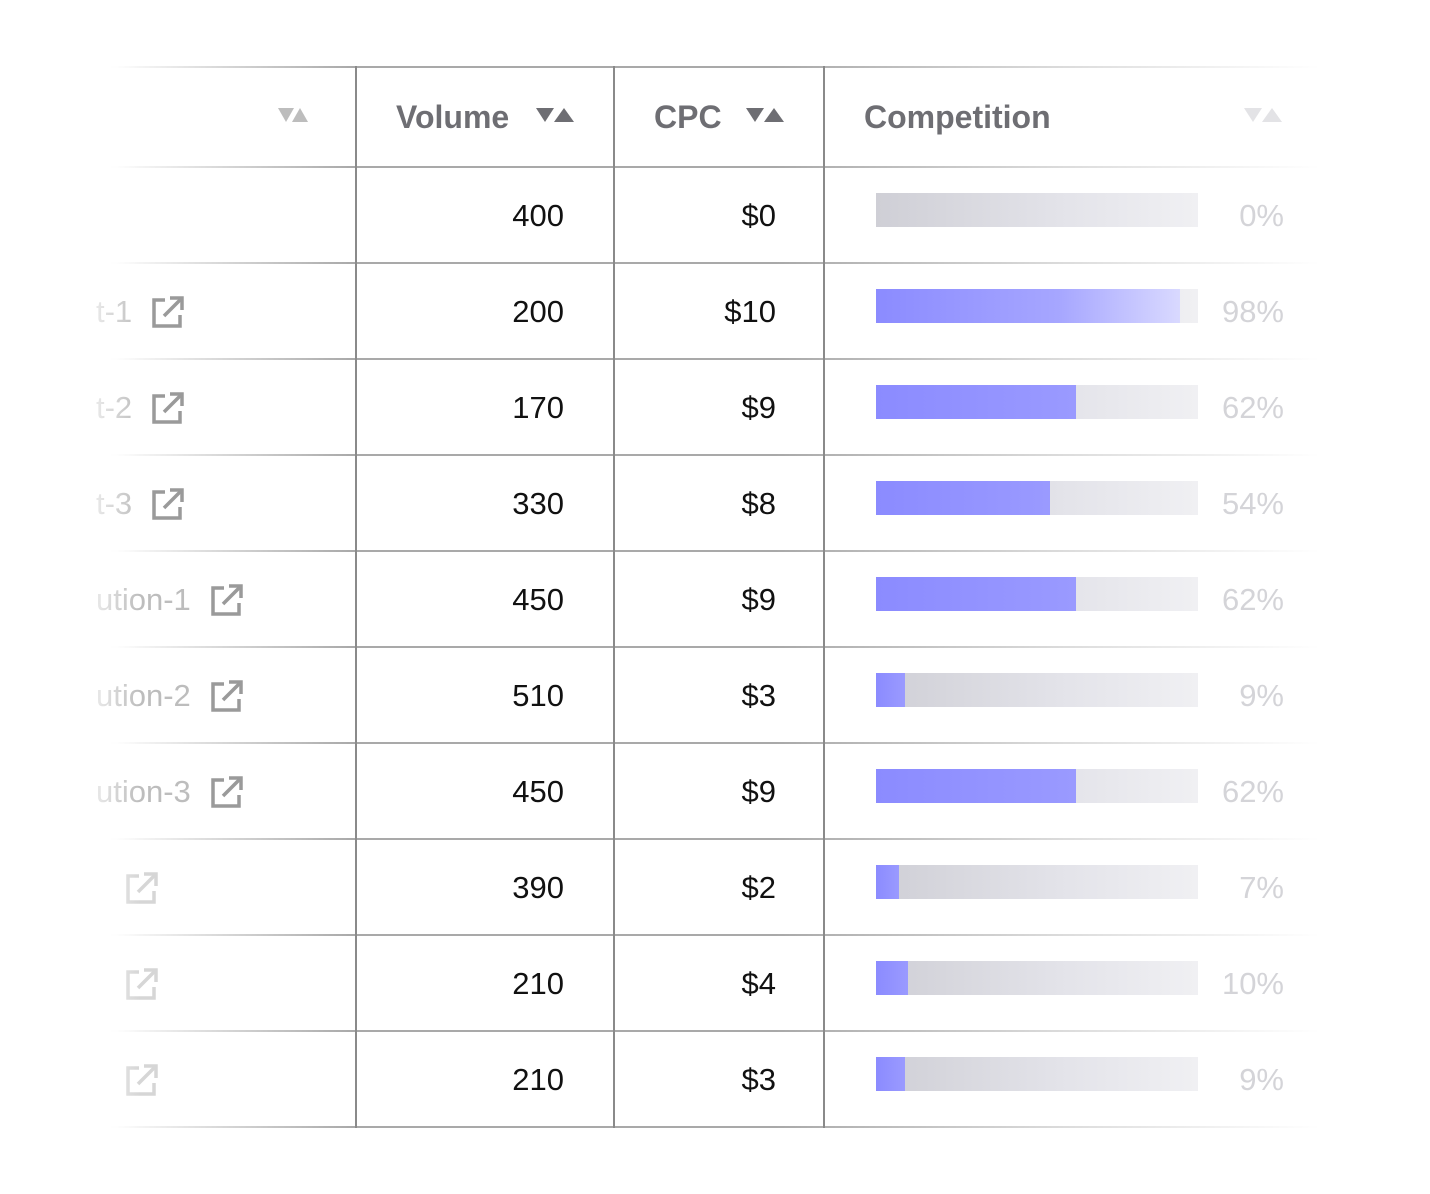 This screenshot has height=1194, width=1430. Describe the element at coordinates (715, 696) in the screenshot. I see `table-row: ution-2 510 $3 9%` at that location.